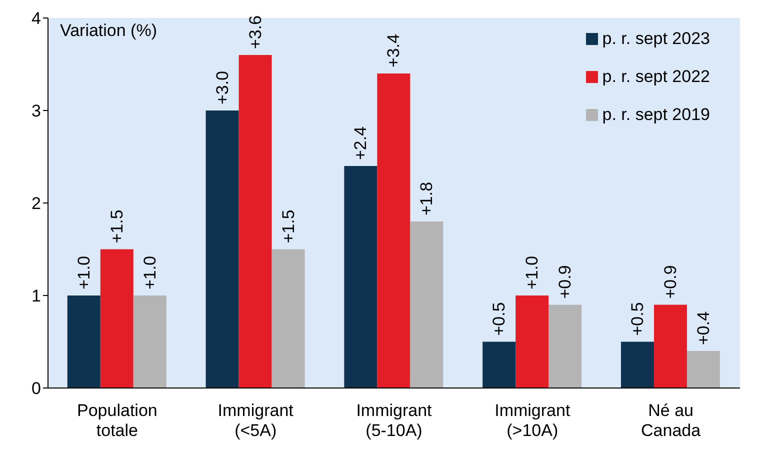 This screenshot has width=758, height=453. What do you see at coordinates (36, 204) in the screenshot?
I see `y-tick-label: 2` at bounding box center [36, 204].